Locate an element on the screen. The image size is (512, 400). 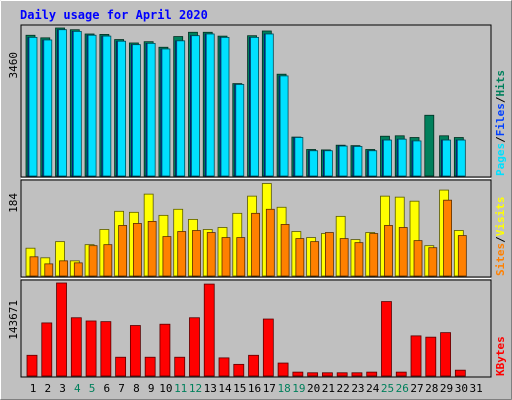
xtick-day-29: 29 is located at coordinates (446, 388).